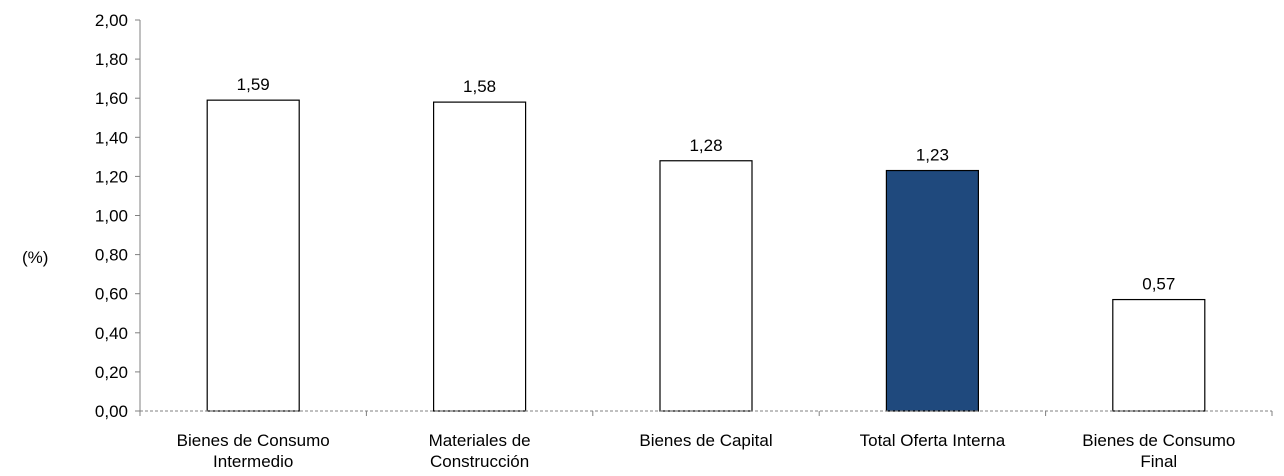 Image resolution: width=1284 pixels, height=476 pixels. I want to click on category-label: Bienes de Capital, so click(705, 440).